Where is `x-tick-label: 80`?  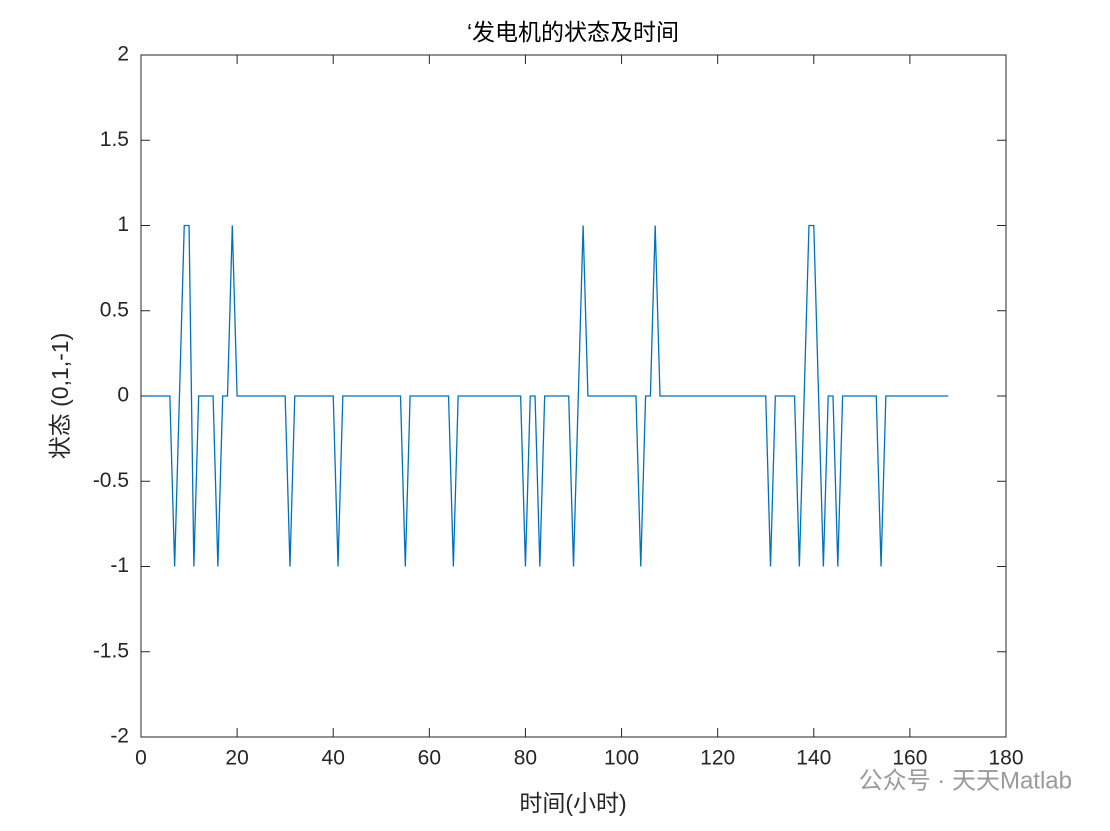
x-tick-label: 80 is located at coordinates (525, 758).